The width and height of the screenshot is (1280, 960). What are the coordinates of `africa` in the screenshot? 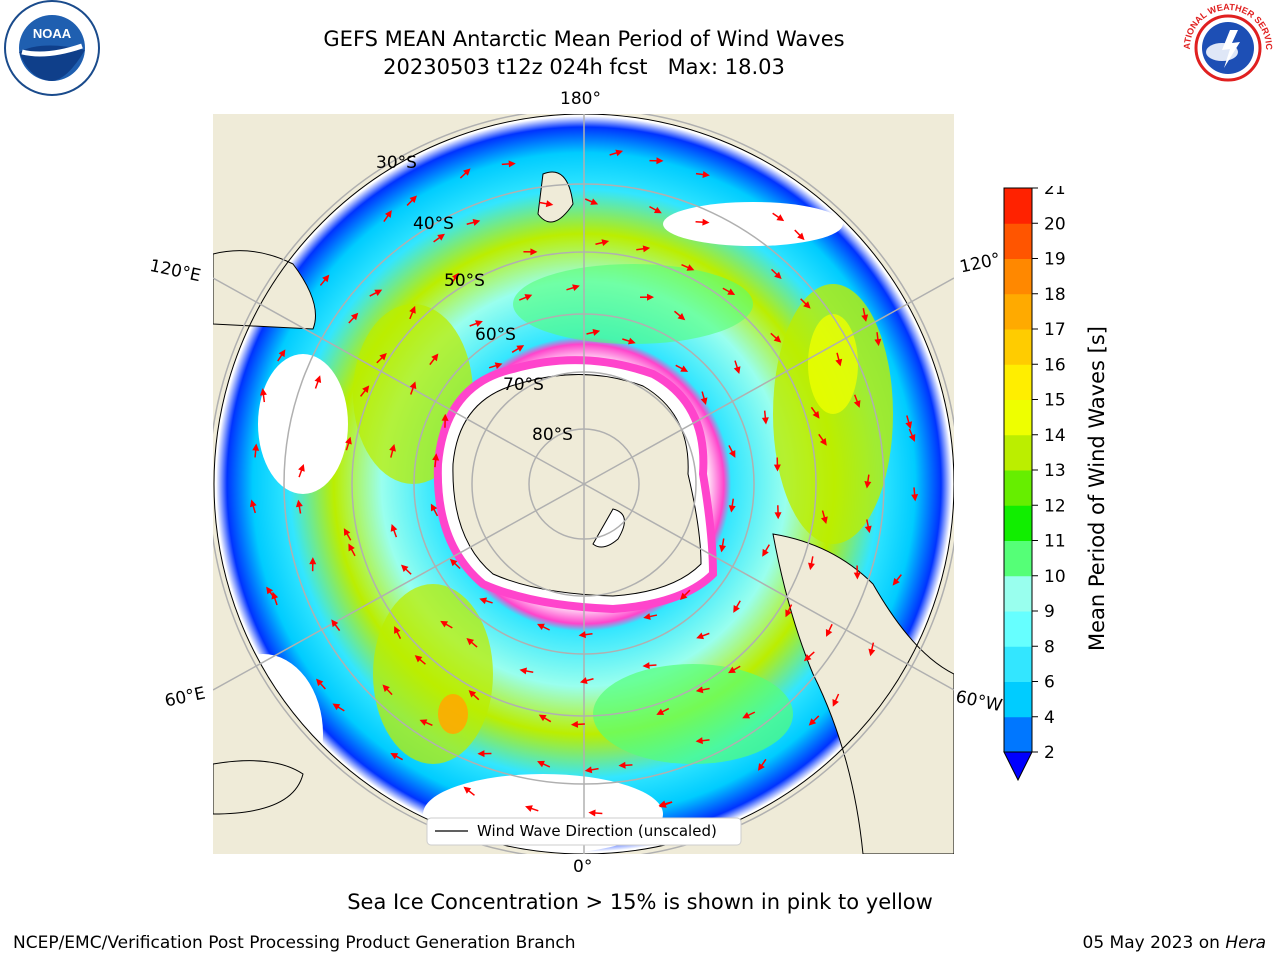 It's located at (258, 787).